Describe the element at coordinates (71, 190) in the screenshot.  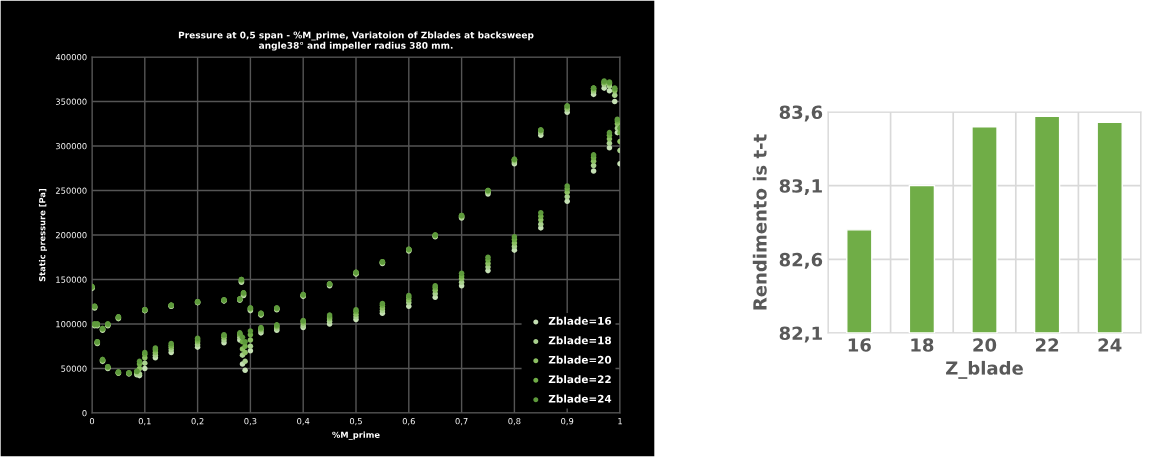
I see `y-tick-label: 250000` at that location.